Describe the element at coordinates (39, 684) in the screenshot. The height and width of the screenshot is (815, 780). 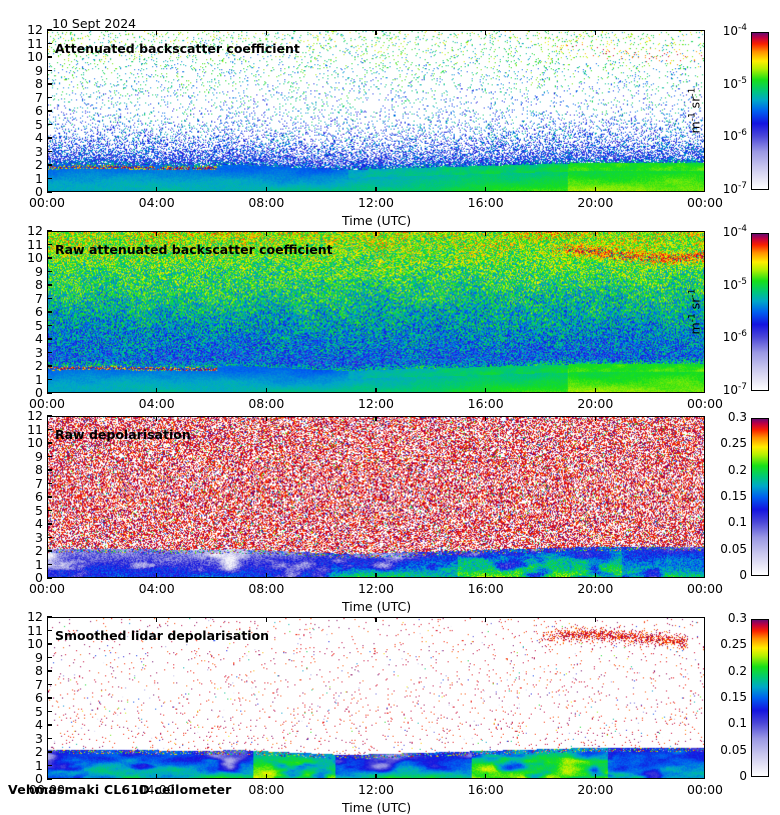
I see `y-tick-label: 7` at that location.